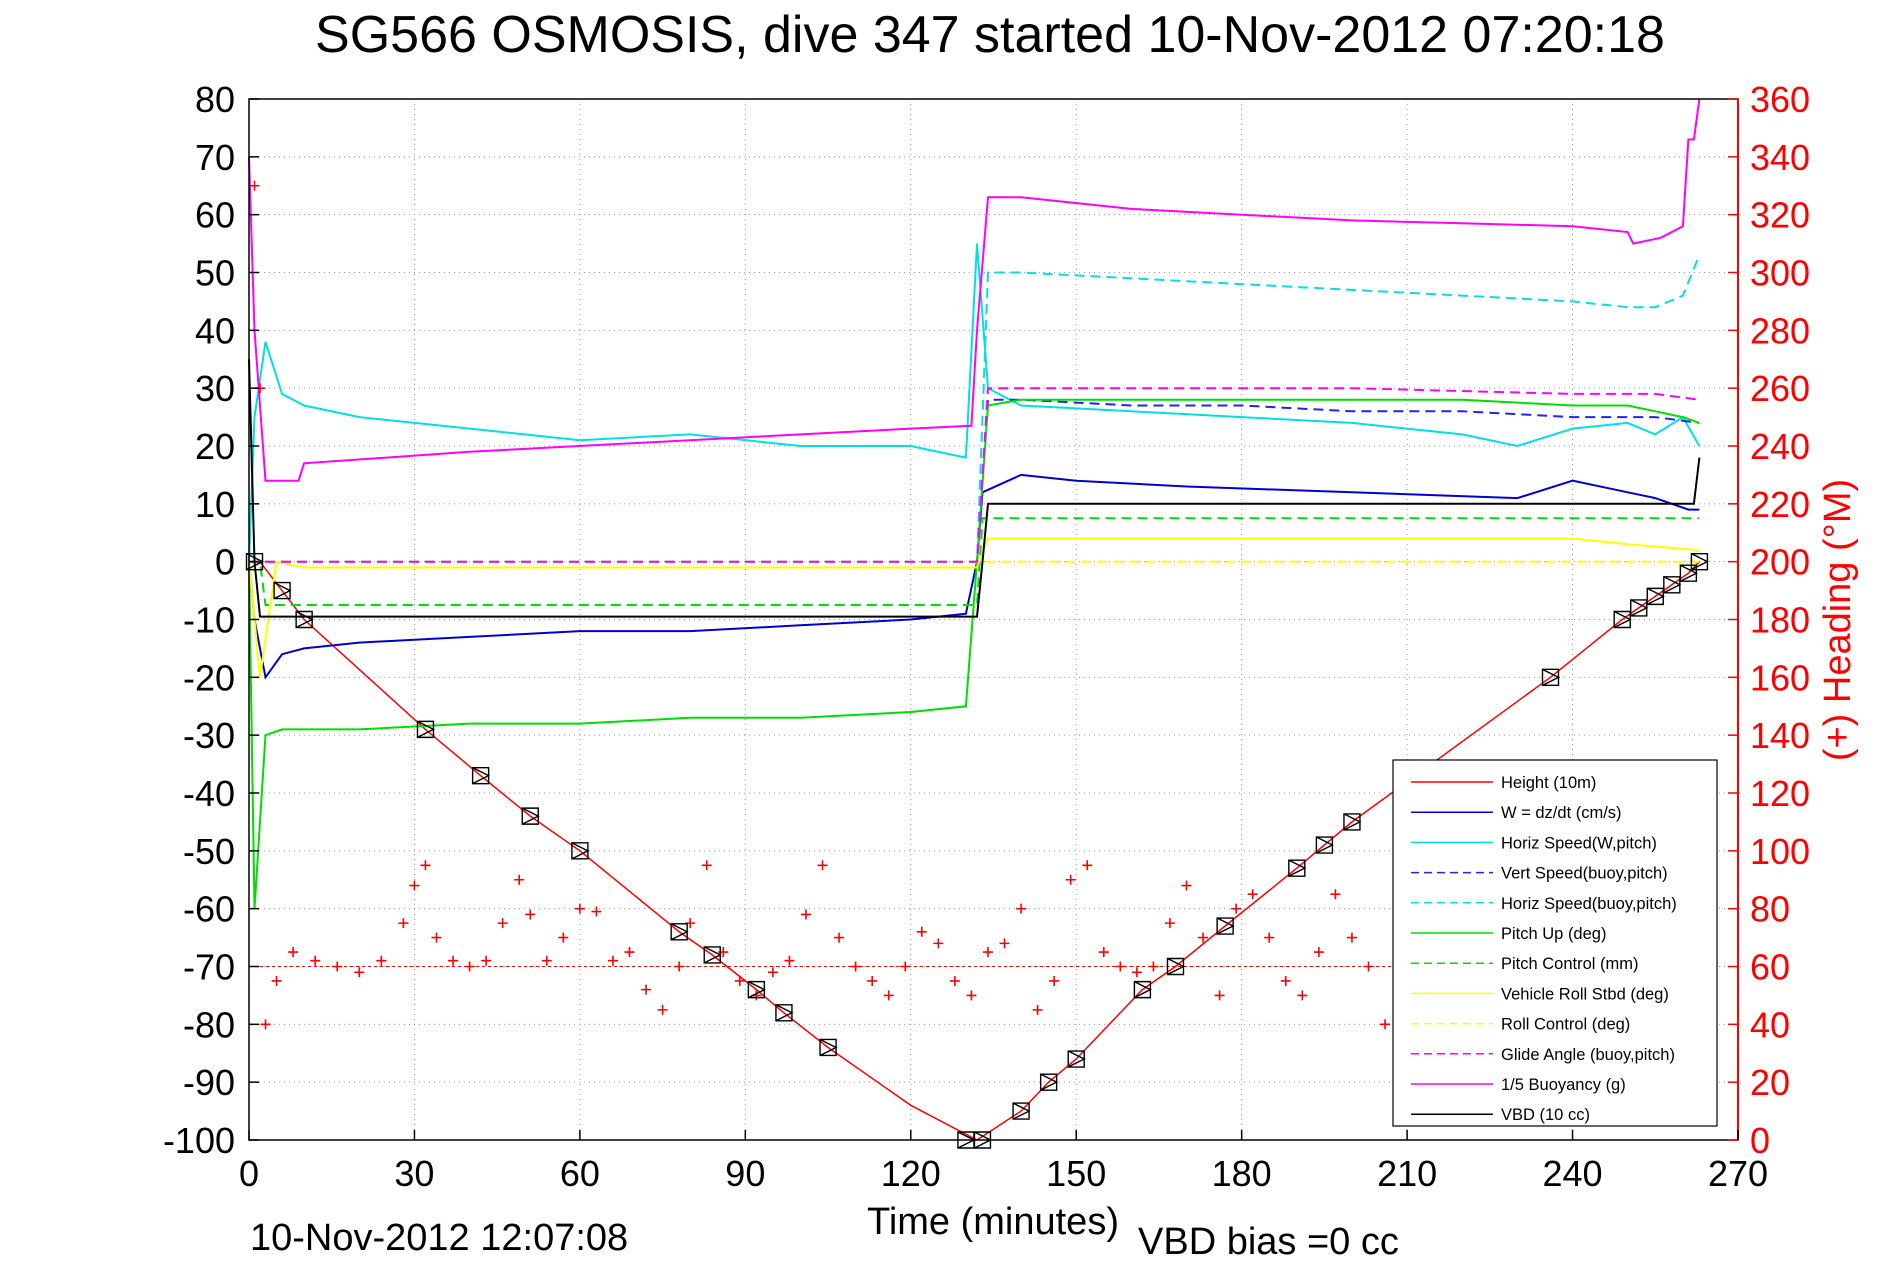 Image resolution: width=1891 pixels, height=1262 pixels. I want to click on legend-label: VBD (10 cc), so click(1545, 1115).